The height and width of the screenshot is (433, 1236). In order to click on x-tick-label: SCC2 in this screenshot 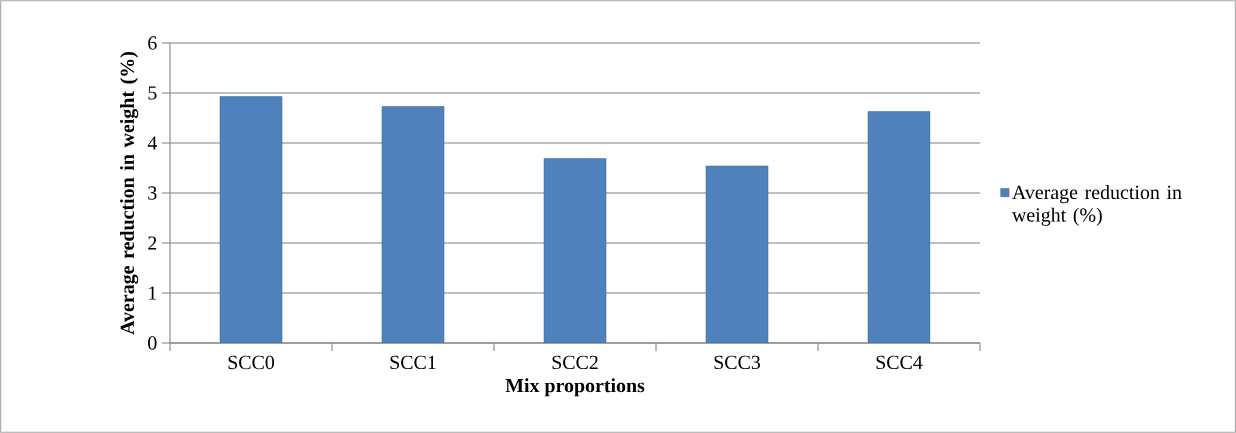, I will do `click(575, 362)`.